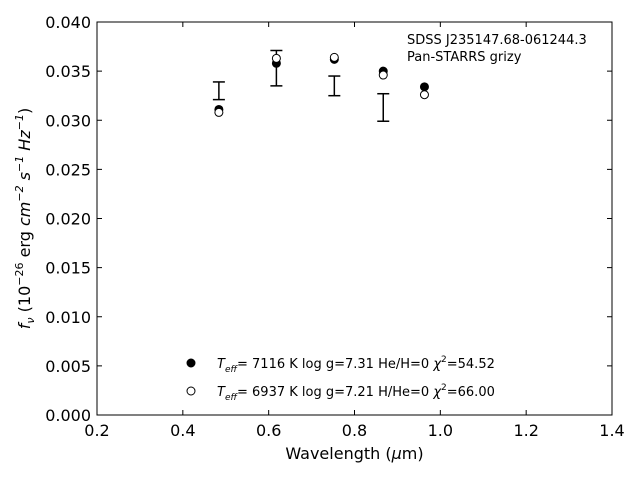  What do you see at coordinates (68, 219) in the screenshot?
I see `y-tick-label: 0.020` at bounding box center [68, 219].